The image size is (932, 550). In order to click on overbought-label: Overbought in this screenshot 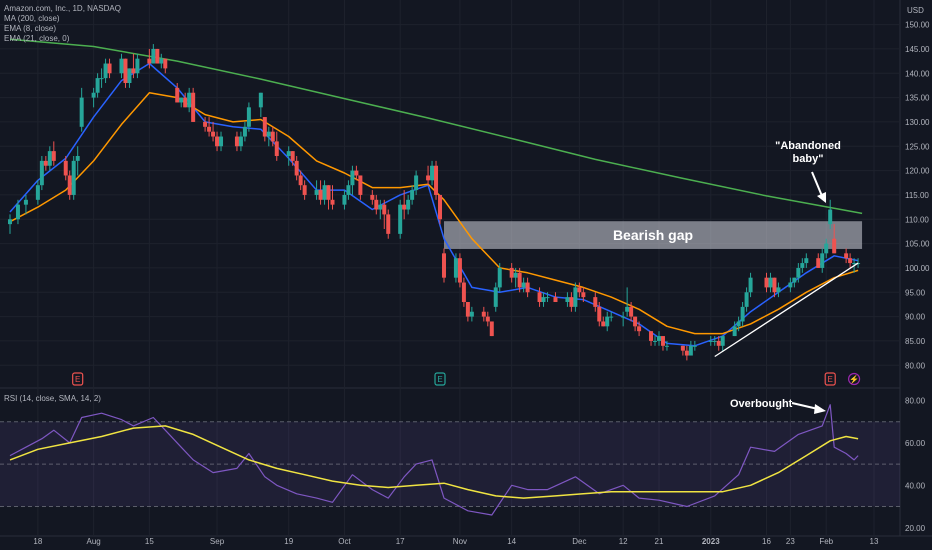, I will do `click(761, 404)`.